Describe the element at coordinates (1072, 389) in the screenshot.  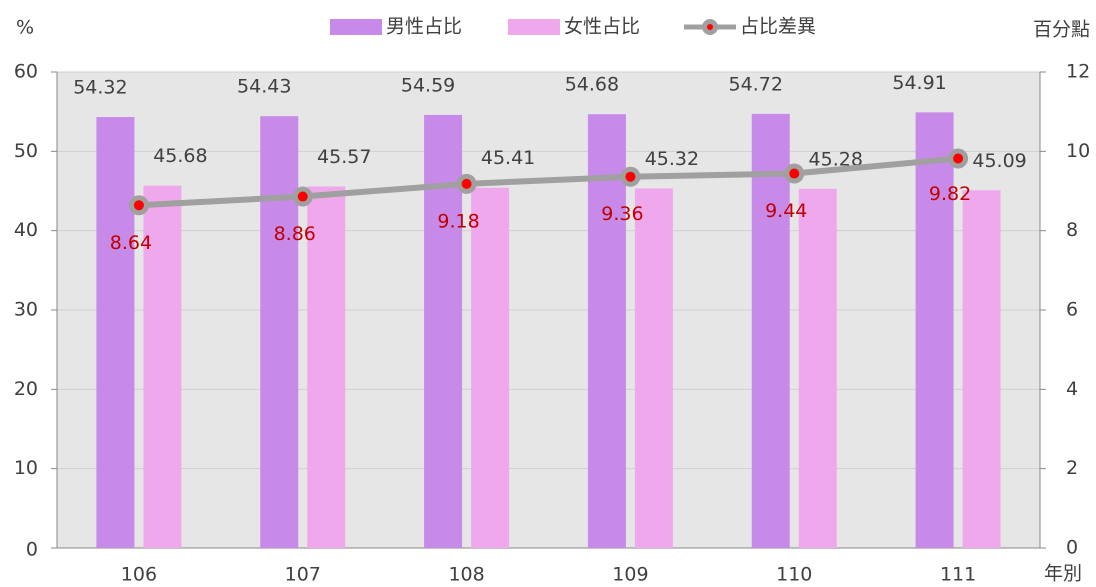
I see `y2-tick-label: 4` at that location.